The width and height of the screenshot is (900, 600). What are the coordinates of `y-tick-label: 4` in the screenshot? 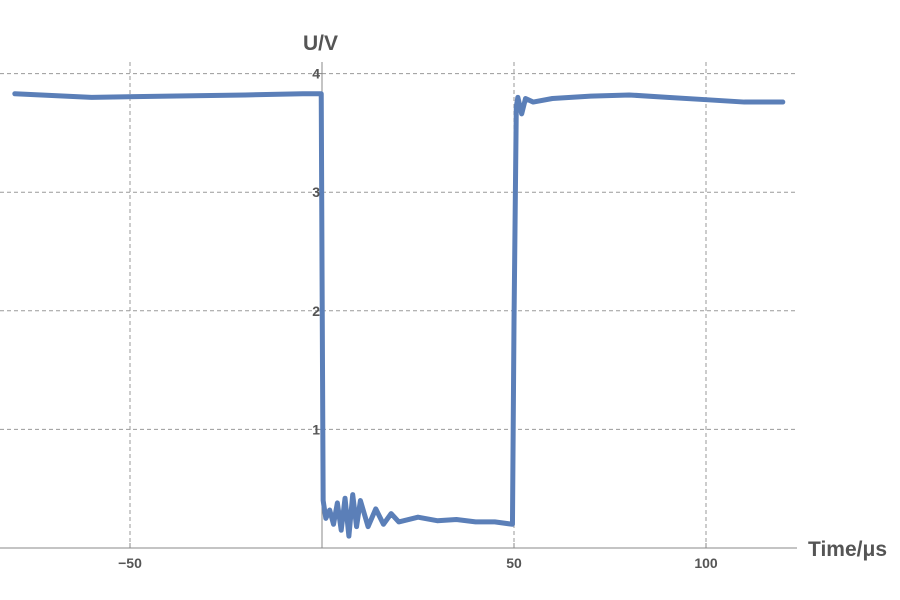 It's located at (316, 74).